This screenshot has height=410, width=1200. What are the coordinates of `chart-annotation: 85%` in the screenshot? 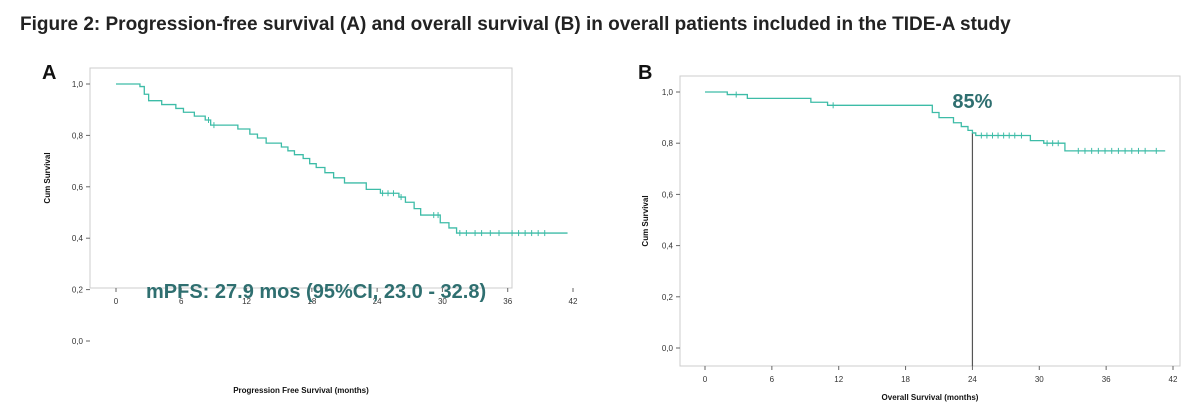 It's located at (972, 102).